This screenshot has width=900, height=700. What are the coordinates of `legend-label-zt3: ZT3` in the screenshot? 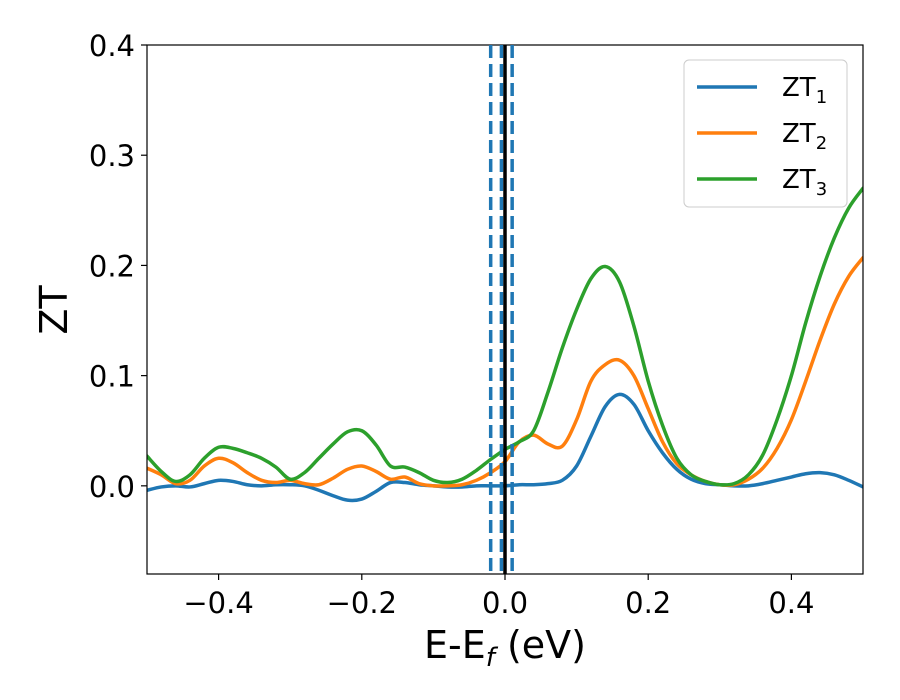 It's located at (804, 182).